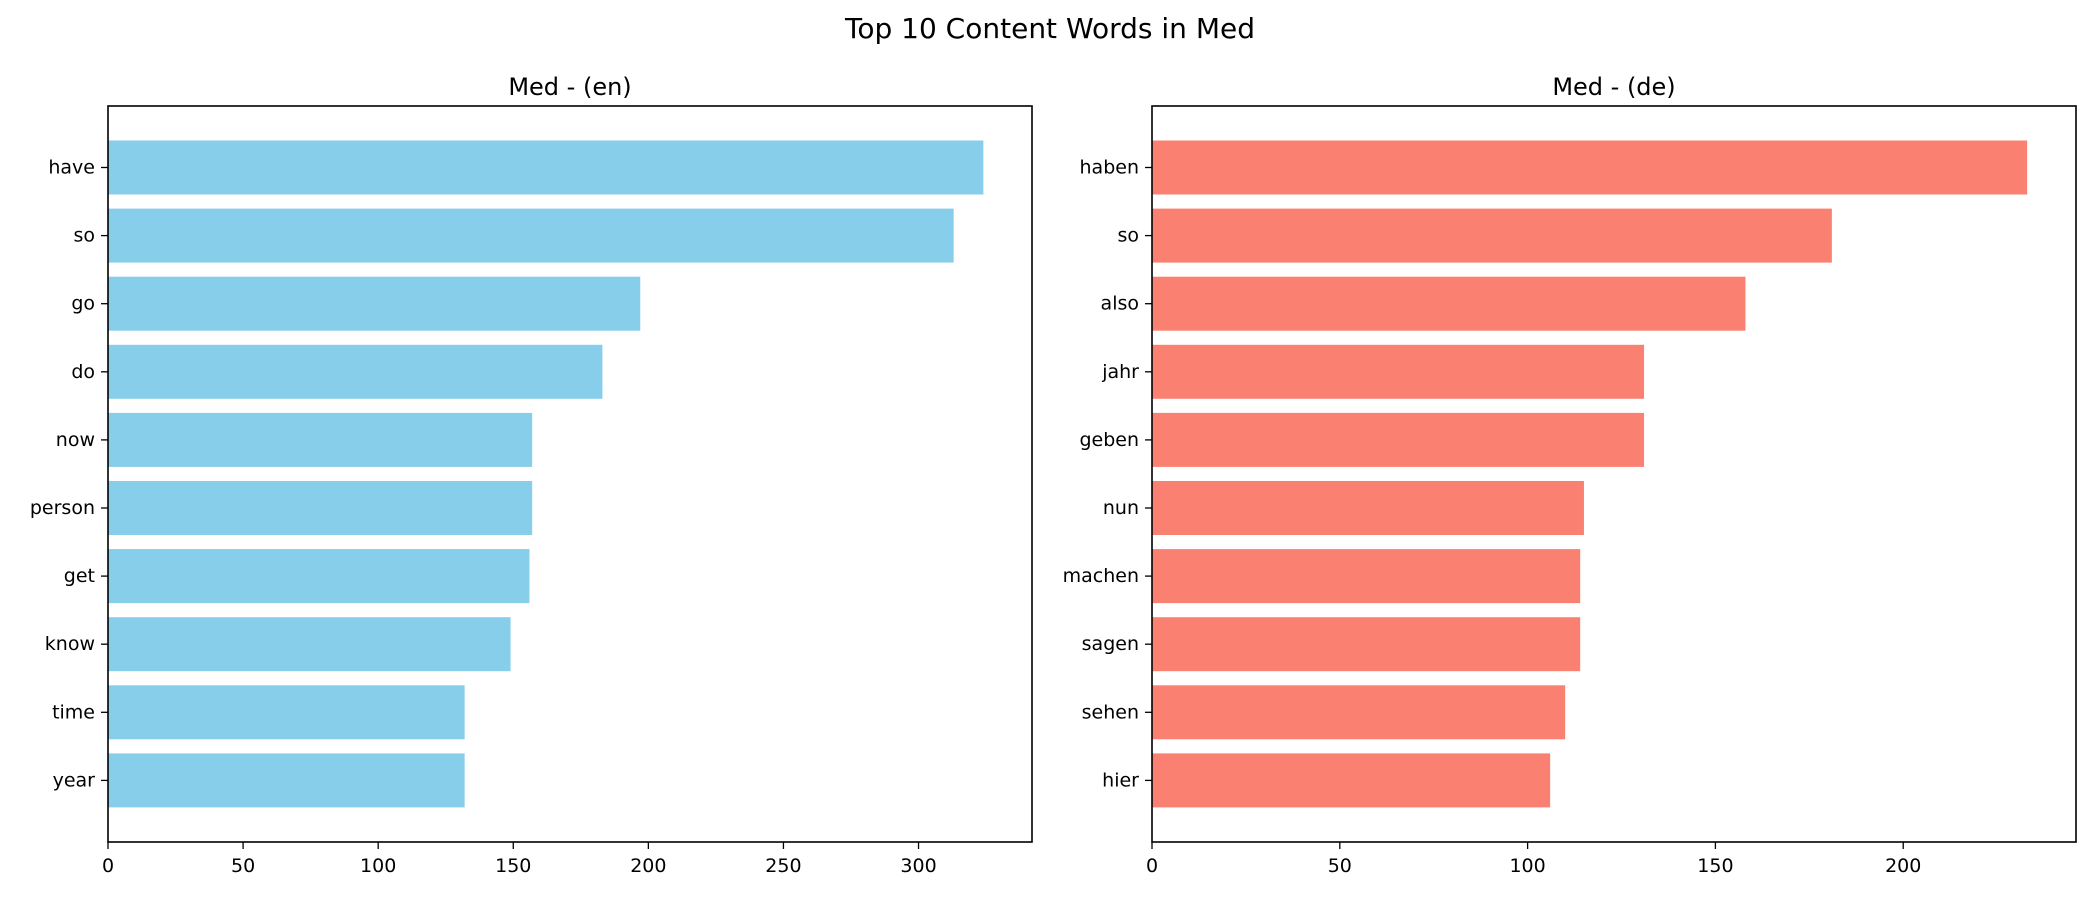 This screenshot has width=2100, height=900. What do you see at coordinates (1101, 576) in the screenshot?
I see `y-tick-label: machen` at bounding box center [1101, 576].